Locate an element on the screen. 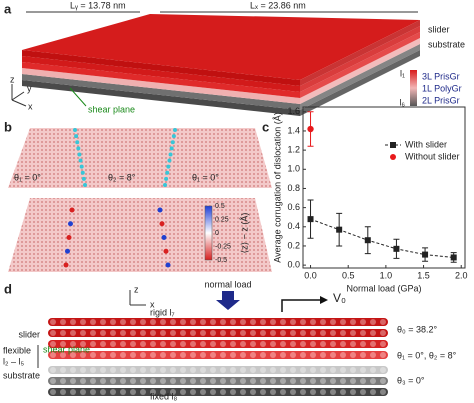  marker is located at coordinates (310, 129).